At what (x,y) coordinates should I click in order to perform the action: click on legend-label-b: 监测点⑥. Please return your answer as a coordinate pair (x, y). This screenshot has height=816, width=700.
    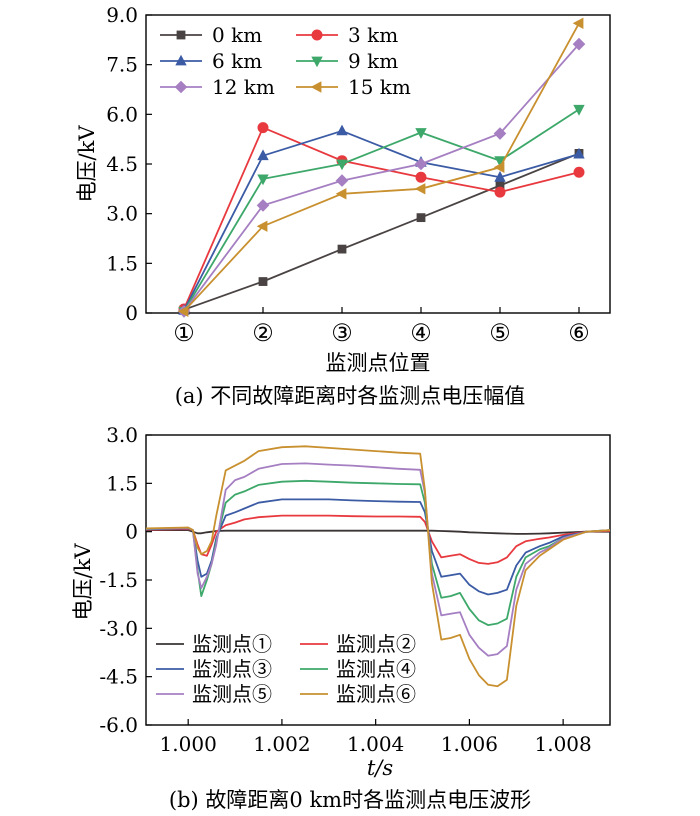
    Looking at the image, I should click on (376, 694).